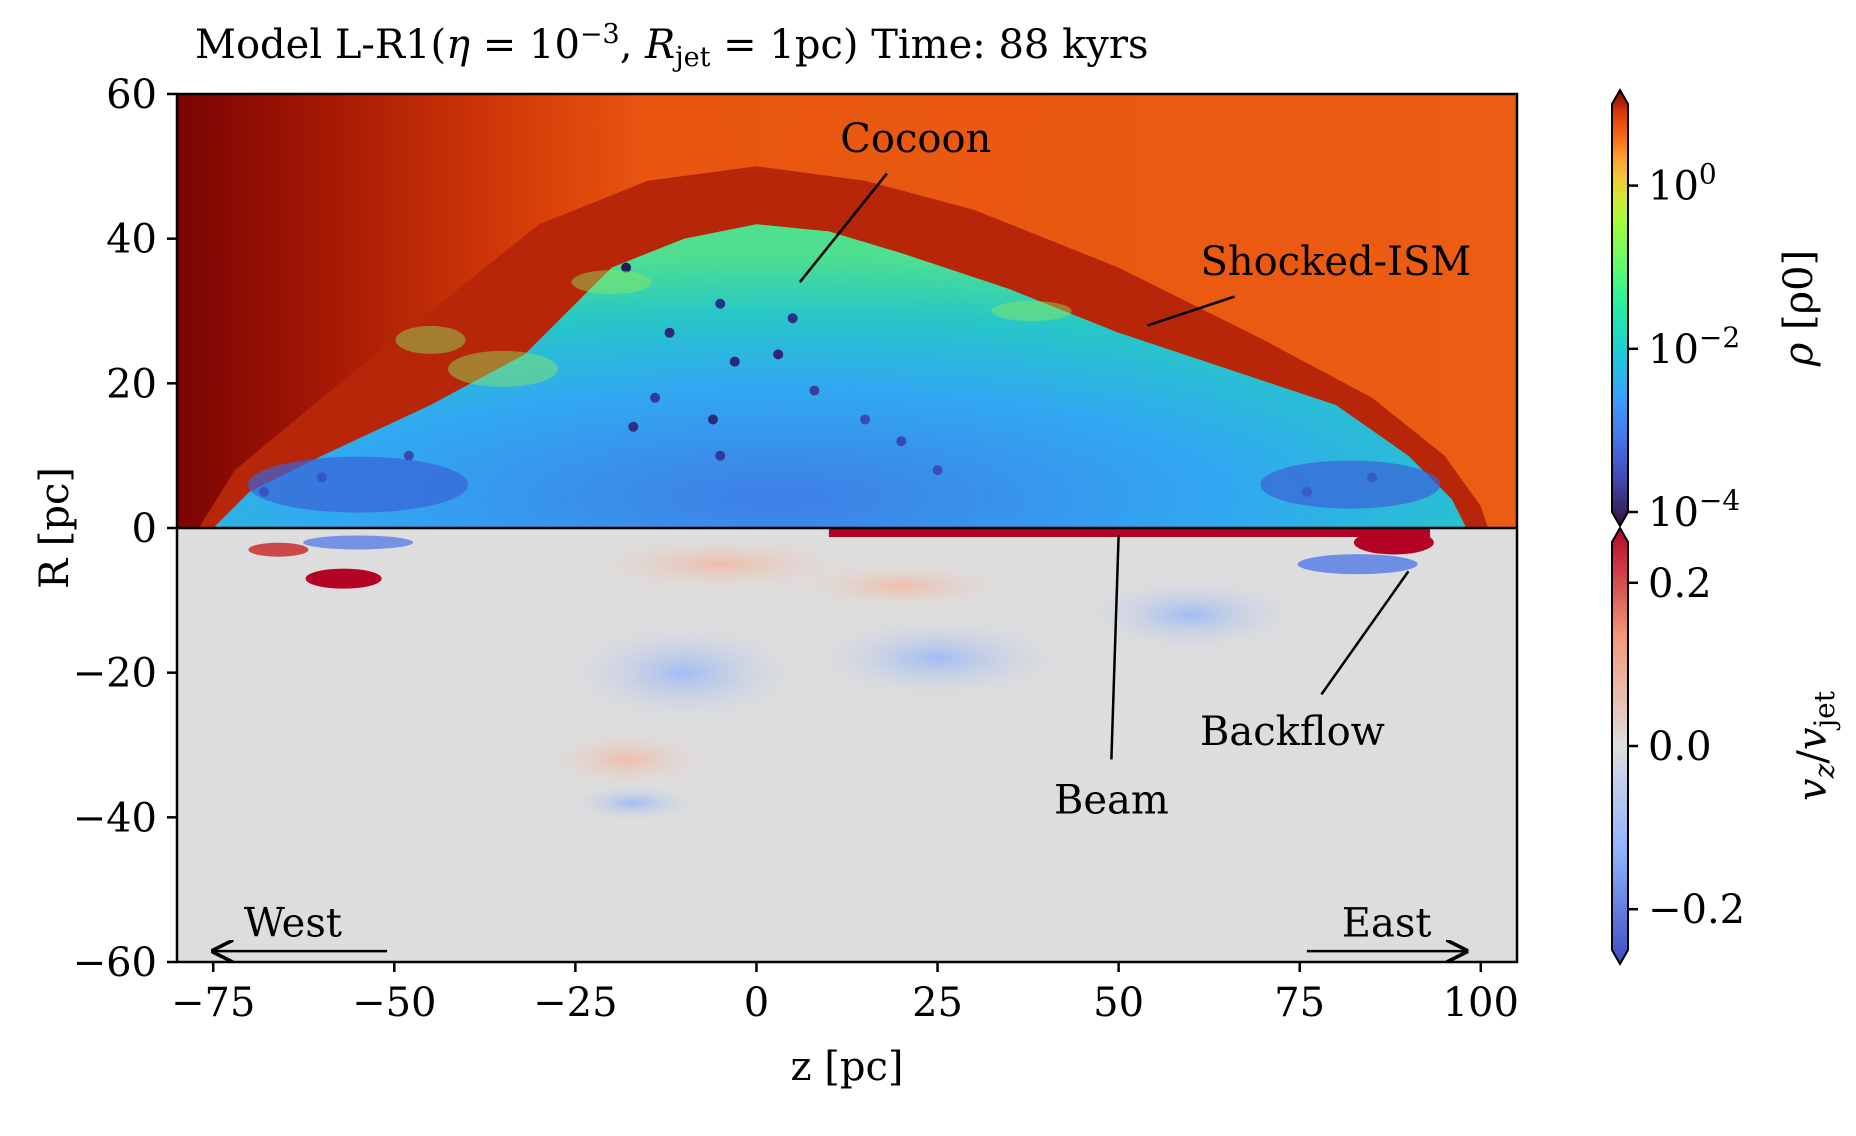 The height and width of the screenshot is (1136, 1856). Describe the element at coordinates (1481, 1003) in the screenshot. I see `x-tick-label: 100` at that location.